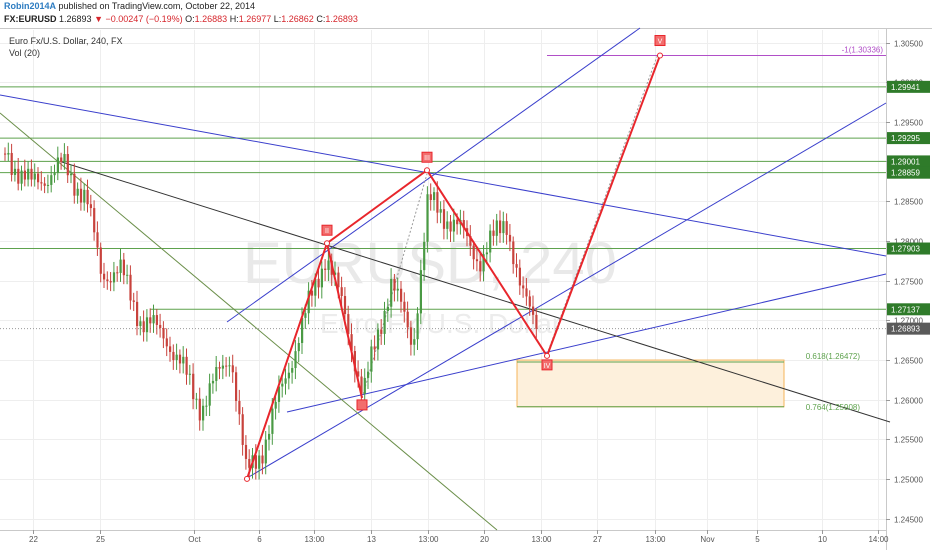 The width and height of the screenshot is (932, 550). I want to click on price-tick-label: 1.26500, so click(908, 361).